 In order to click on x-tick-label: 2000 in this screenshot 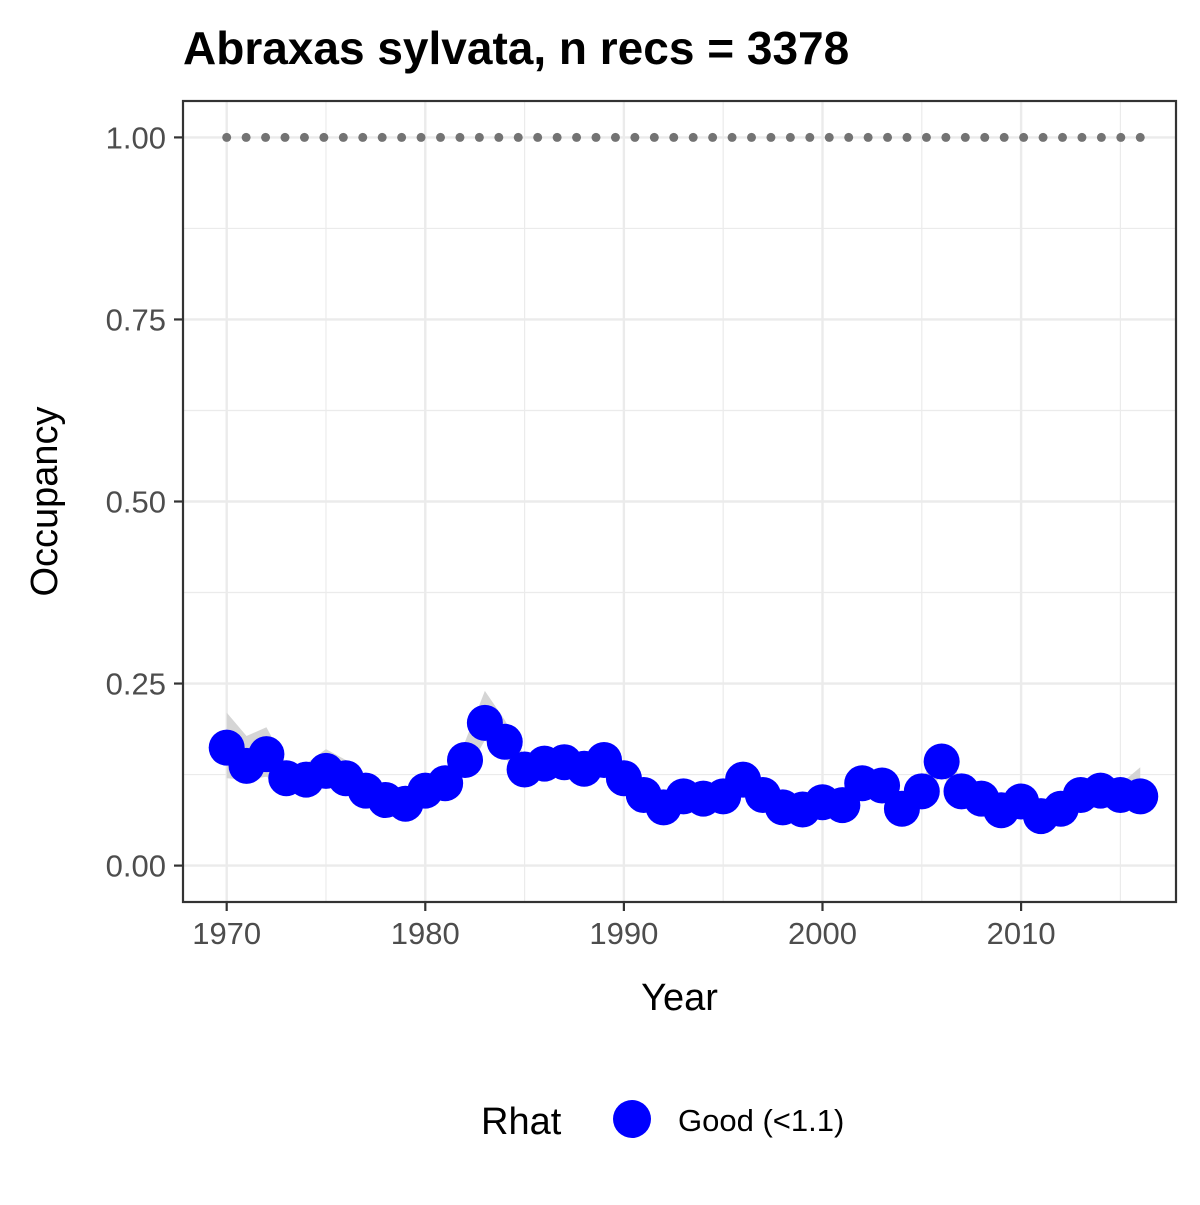, I will do `click(822, 933)`.